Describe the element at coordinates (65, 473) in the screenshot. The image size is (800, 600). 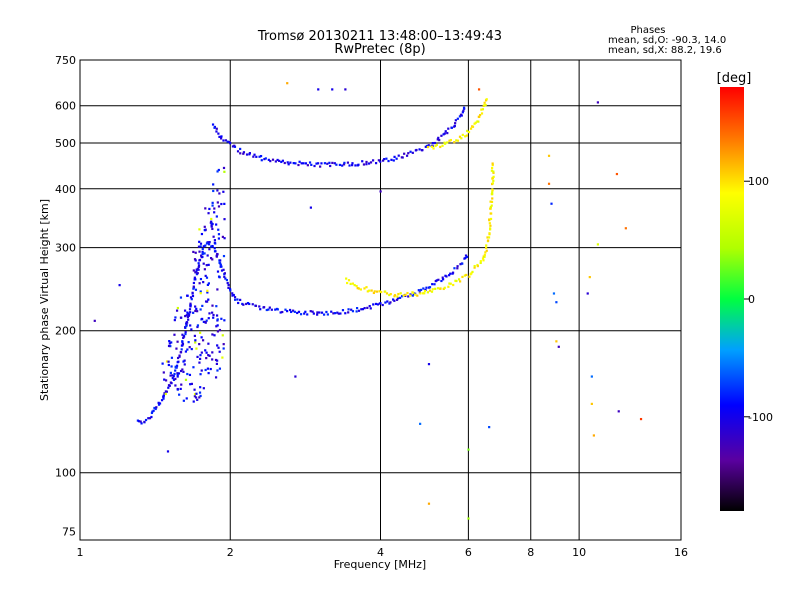
I see `y-tick-label: 100` at that location.